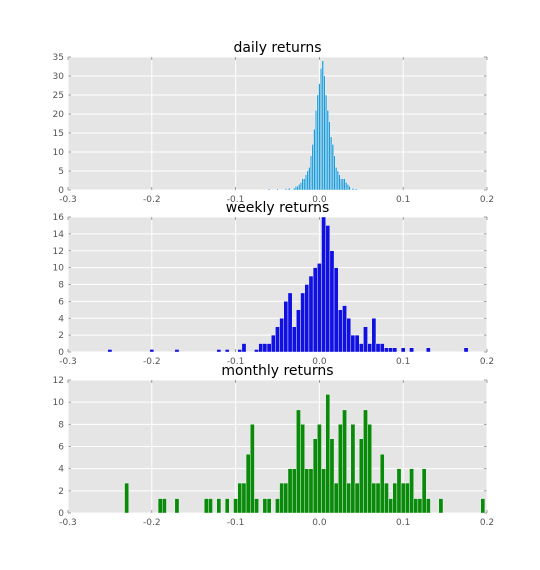 The height and width of the screenshot is (570, 540). I want to click on chart-title: monthly returns, so click(277, 371).